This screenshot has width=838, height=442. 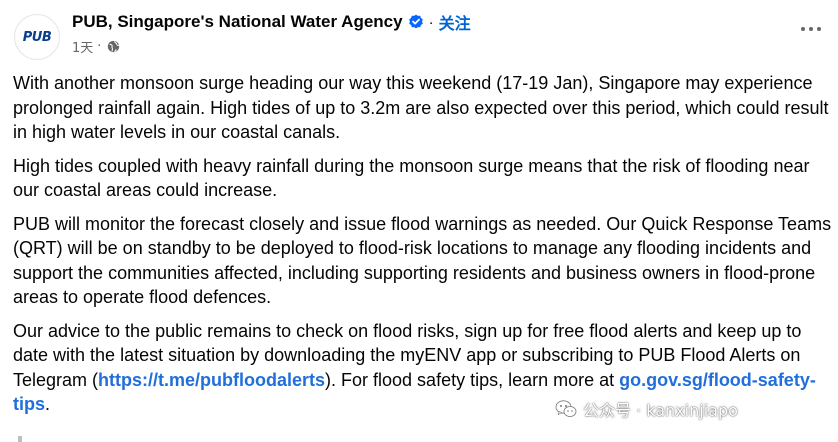 I want to click on post-meta: 1天 ·, so click(x=96, y=46).